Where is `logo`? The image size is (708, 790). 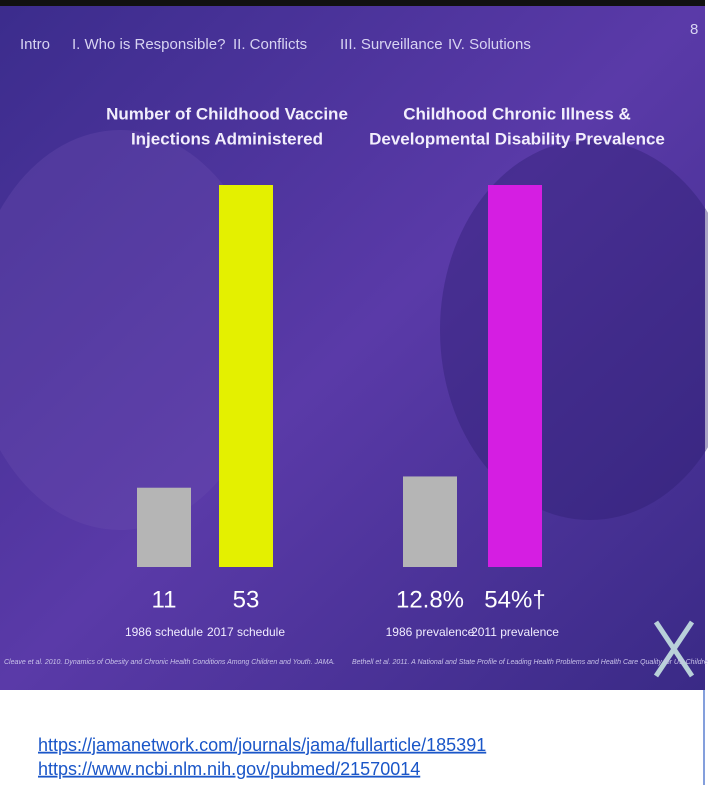
logo is located at coordinates (674, 649).